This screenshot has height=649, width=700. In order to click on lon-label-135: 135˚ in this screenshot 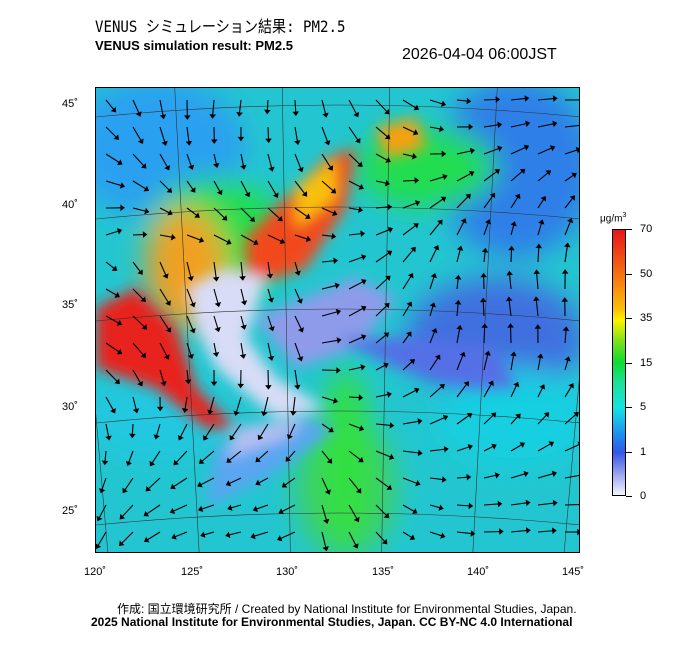, I will do `click(383, 572)`.